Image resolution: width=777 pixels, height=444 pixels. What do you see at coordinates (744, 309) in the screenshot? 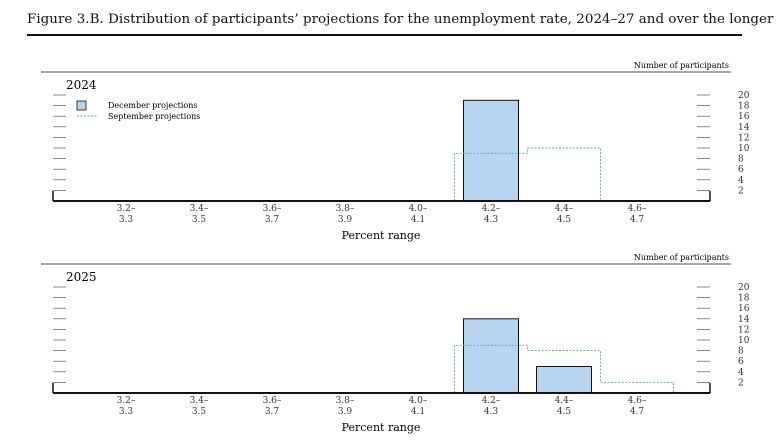
I see `y-tick-label-2025-16: 16` at bounding box center [744, 309].